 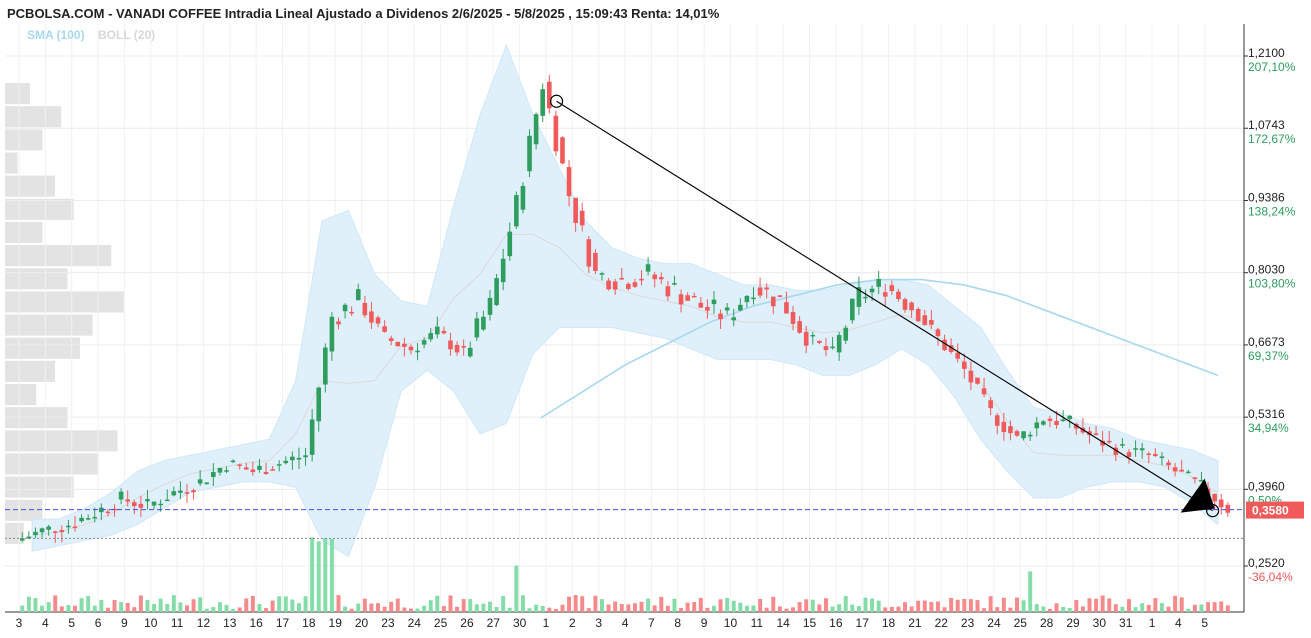 I want to click on sma-indicator-label: SMA (100), so click(x=56, y=35).